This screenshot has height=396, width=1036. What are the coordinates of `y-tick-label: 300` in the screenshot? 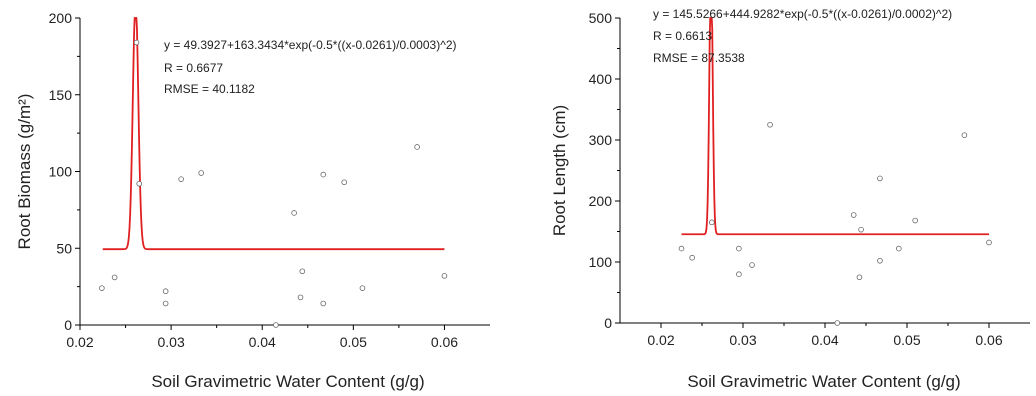 It's located at (601, 140).